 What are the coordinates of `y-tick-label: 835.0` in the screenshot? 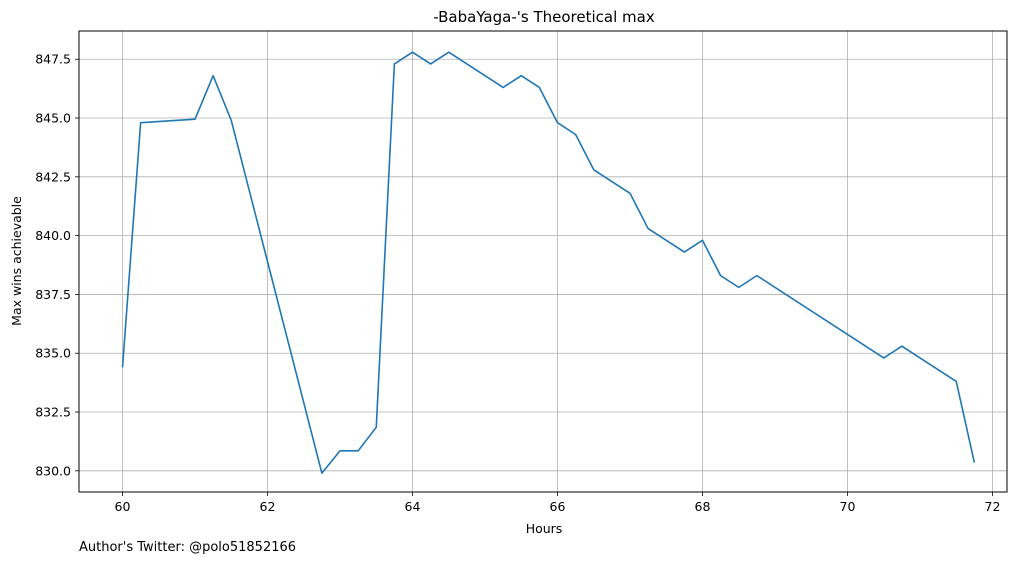 It's located at (53, 353).